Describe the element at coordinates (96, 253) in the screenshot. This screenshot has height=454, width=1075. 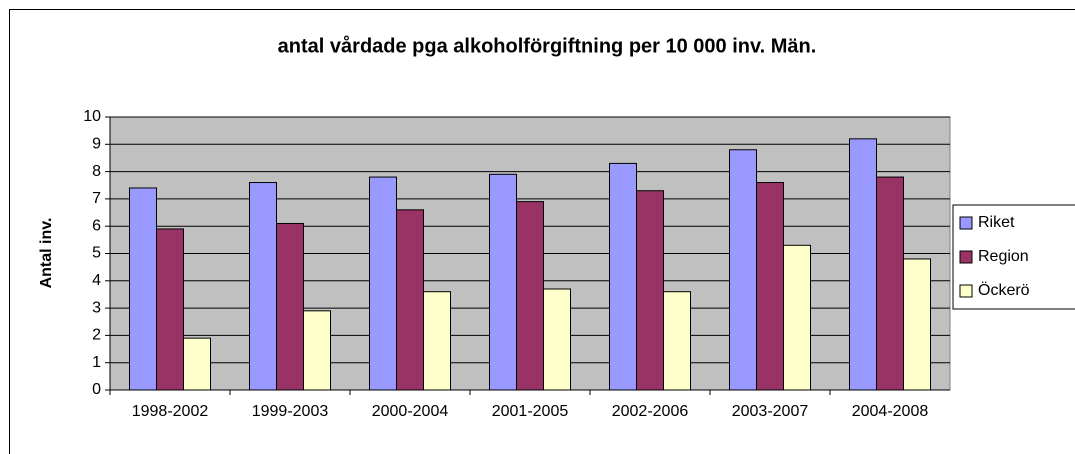
I see `y-tick-label: 5` at that location.